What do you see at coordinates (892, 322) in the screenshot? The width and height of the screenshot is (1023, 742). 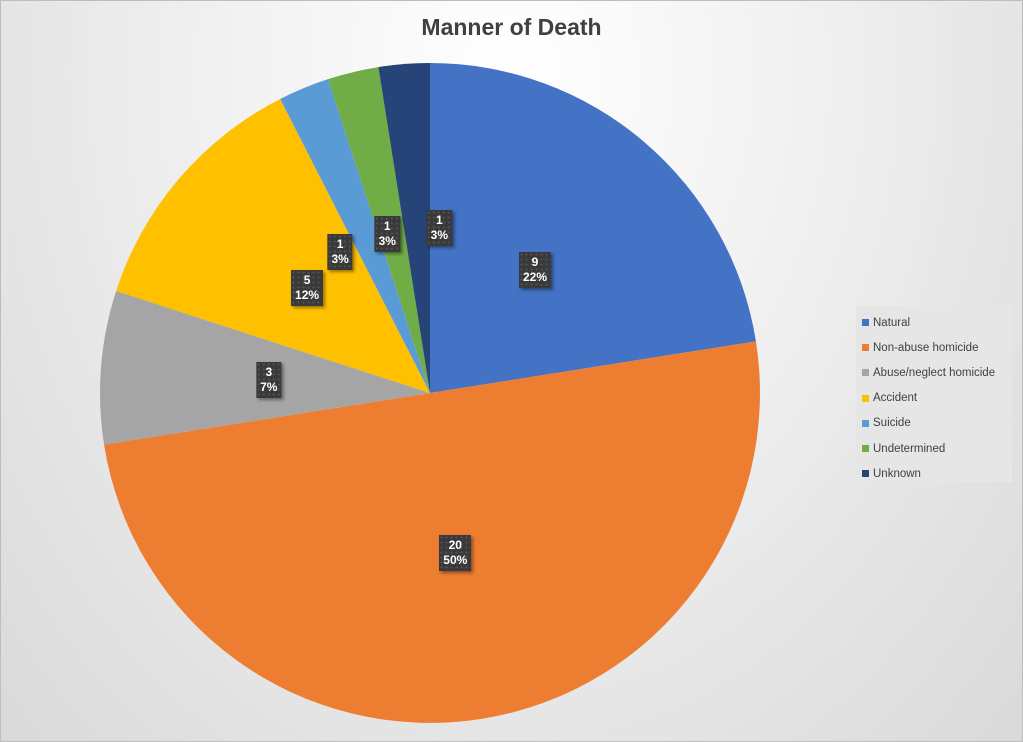 I see `legend-label: Natural` at bounding box center [892, 322].